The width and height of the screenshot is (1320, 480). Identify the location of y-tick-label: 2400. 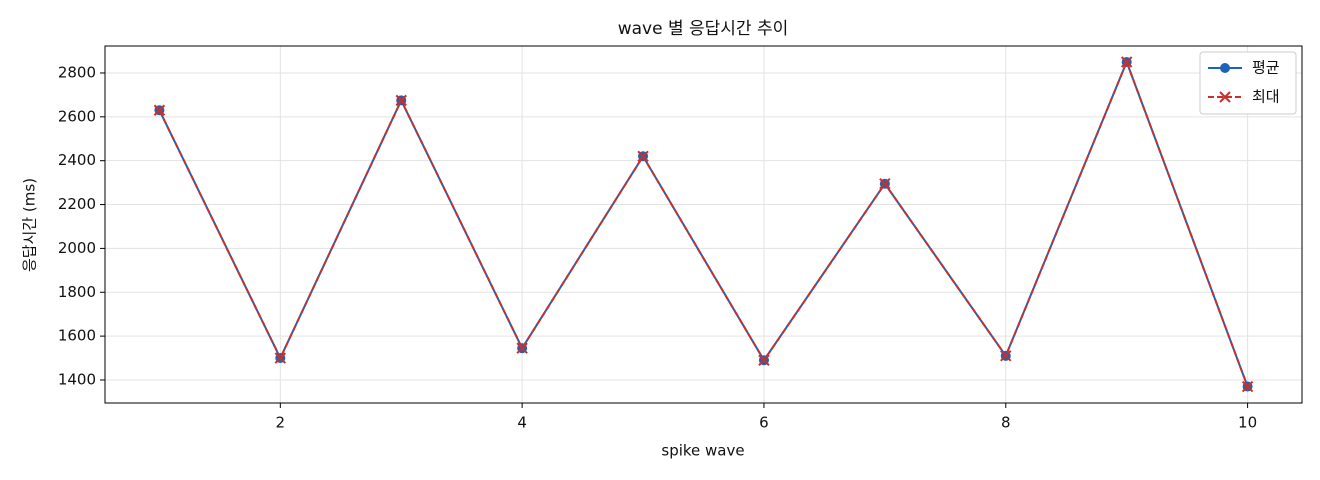
(77, 160).